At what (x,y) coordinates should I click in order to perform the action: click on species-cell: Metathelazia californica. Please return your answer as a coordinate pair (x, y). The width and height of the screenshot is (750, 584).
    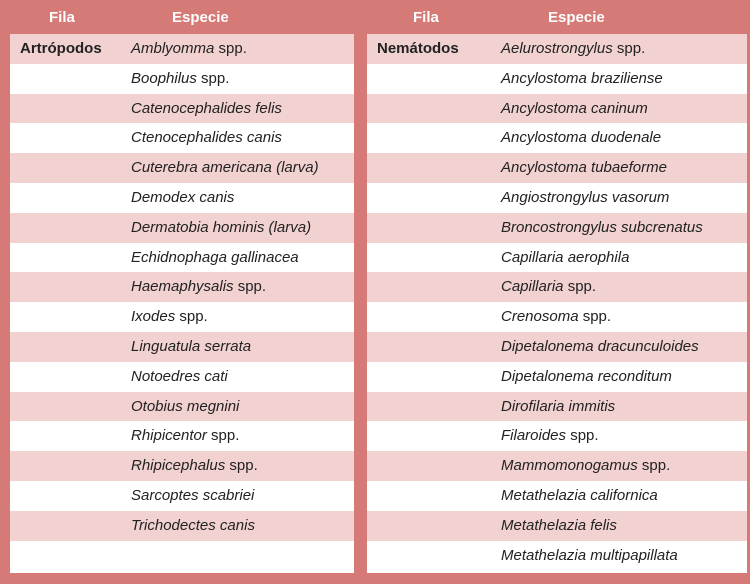
    Looking at the image, I should click on (579, 496).